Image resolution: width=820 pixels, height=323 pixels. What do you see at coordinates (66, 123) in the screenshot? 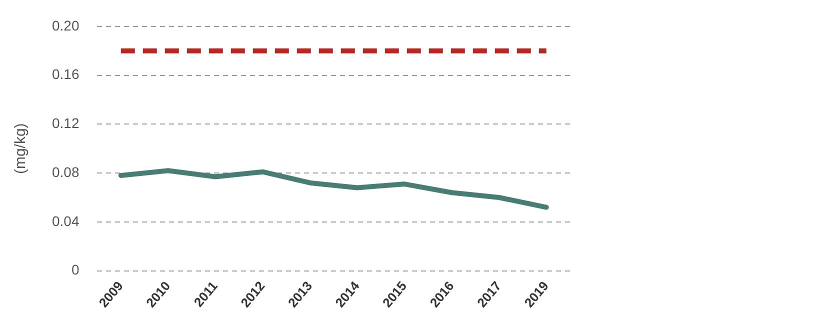
I see `y-tick-label: 0.12` at bounding box center [66, 123].